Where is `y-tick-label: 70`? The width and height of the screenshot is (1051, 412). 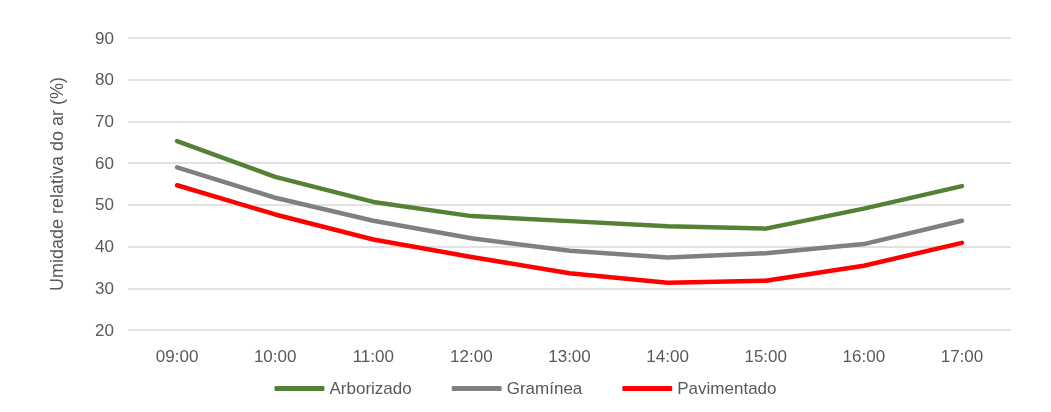 y-tick-label: 70 is located at coordinates (104, 121).